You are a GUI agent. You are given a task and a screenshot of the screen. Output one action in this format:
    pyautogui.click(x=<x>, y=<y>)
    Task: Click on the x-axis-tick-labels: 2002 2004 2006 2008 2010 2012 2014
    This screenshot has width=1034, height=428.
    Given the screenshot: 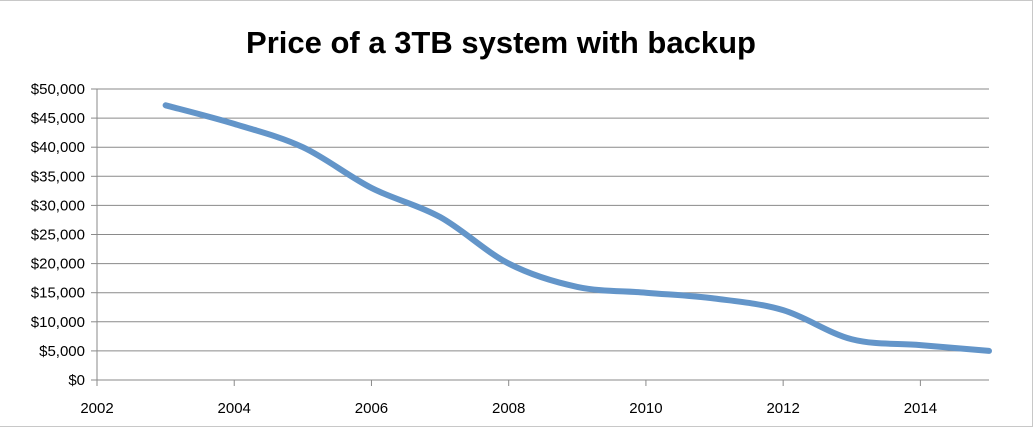 What is the action you would take?
    pyautogui.click(x=508, y=408)
    